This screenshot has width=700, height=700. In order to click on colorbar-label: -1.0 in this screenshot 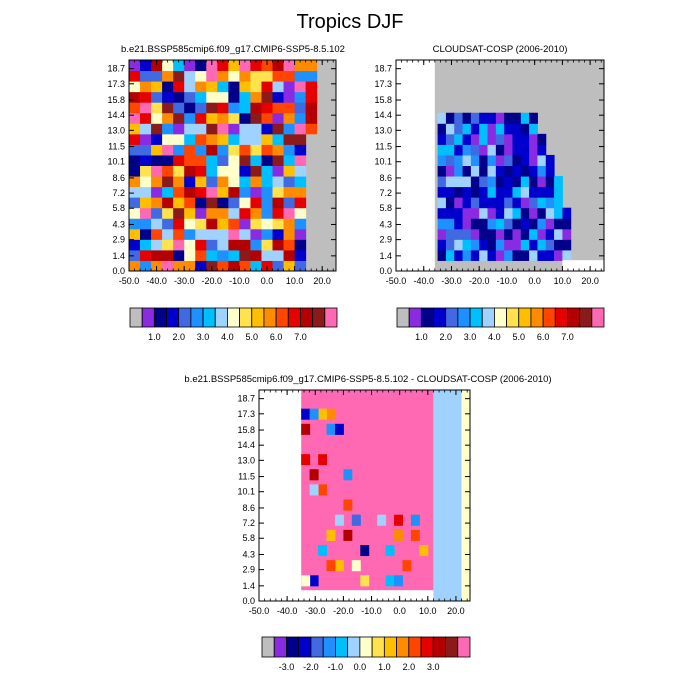, I will do `click(336, 667)`.